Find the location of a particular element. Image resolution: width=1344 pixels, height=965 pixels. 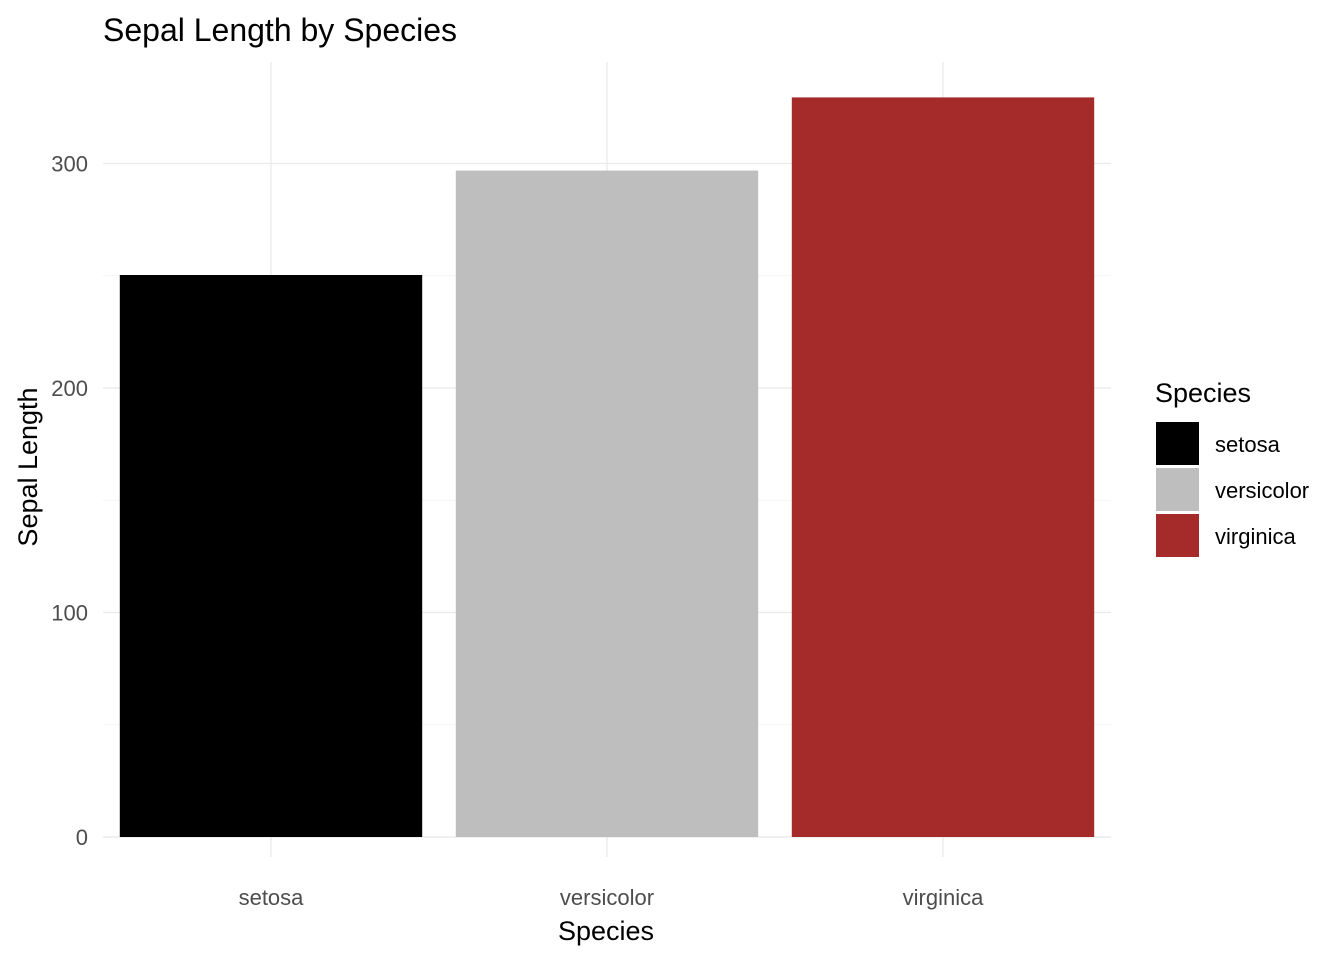

y-tick-label: 0 is located at coordinates (82, 837).